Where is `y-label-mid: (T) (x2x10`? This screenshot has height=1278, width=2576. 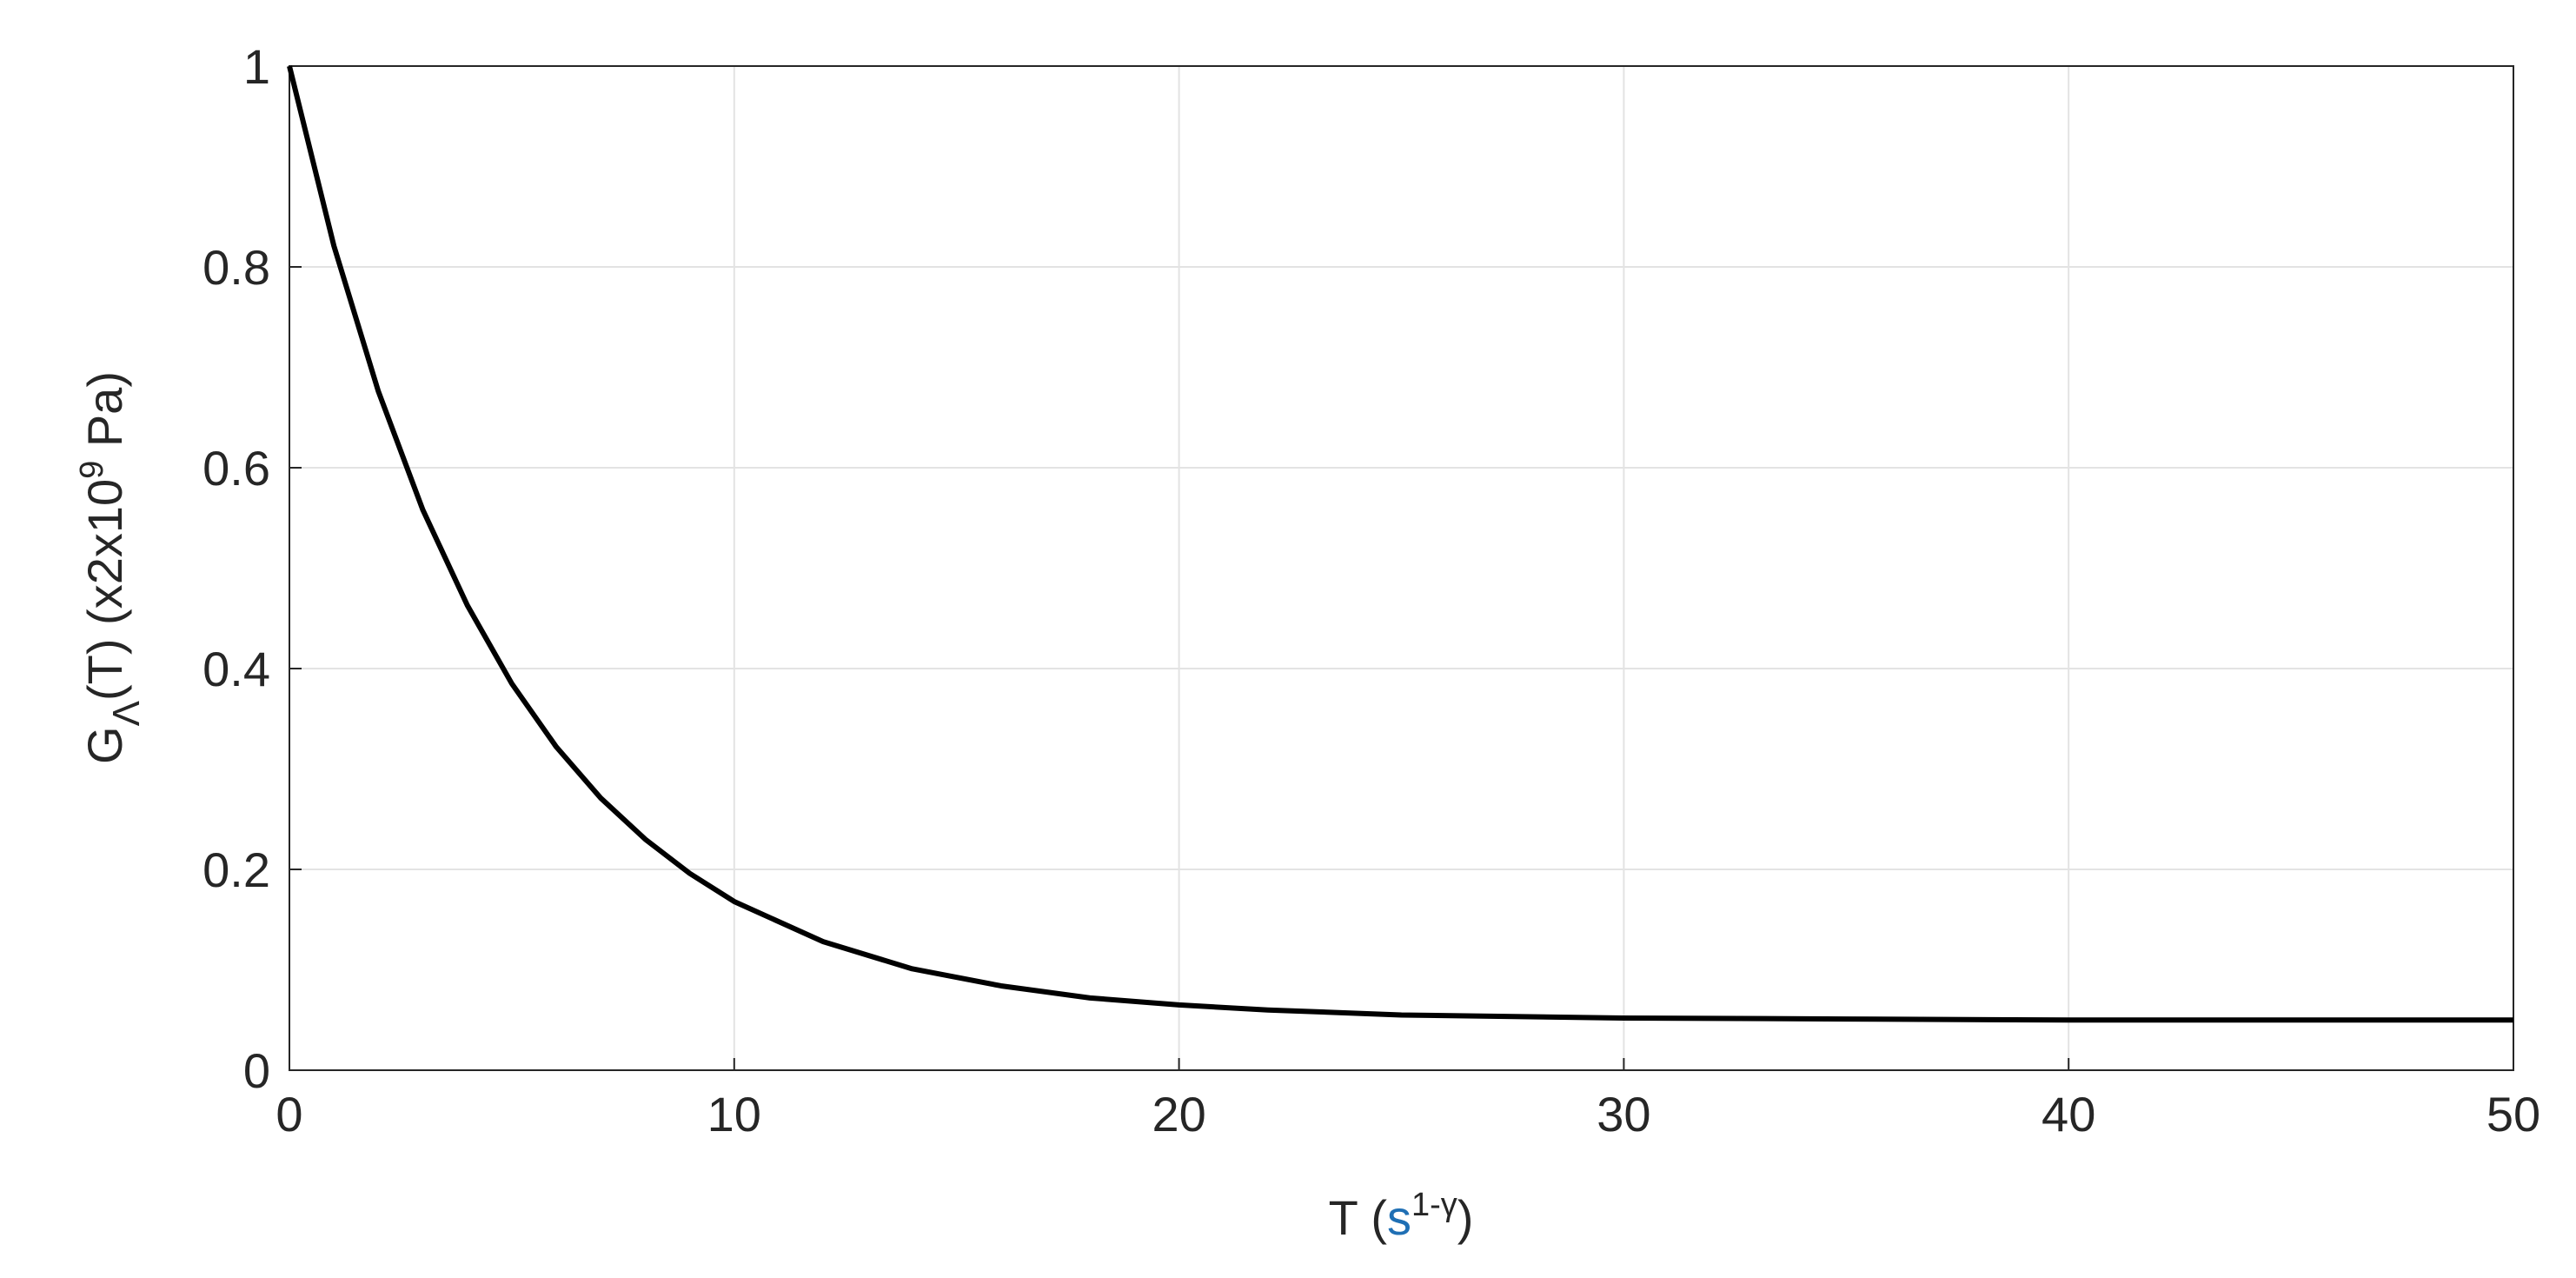
y-label-mid: (T) (x2x10 is located at coordinates (104, 590).